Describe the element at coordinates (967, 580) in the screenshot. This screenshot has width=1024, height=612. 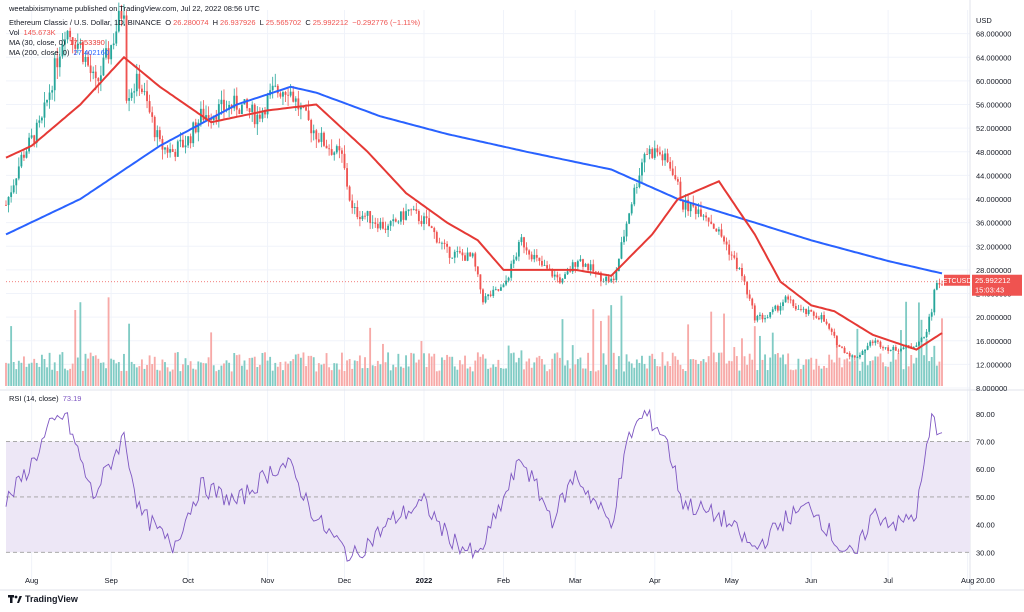
I see `time-tick-label: Aug` at that location.